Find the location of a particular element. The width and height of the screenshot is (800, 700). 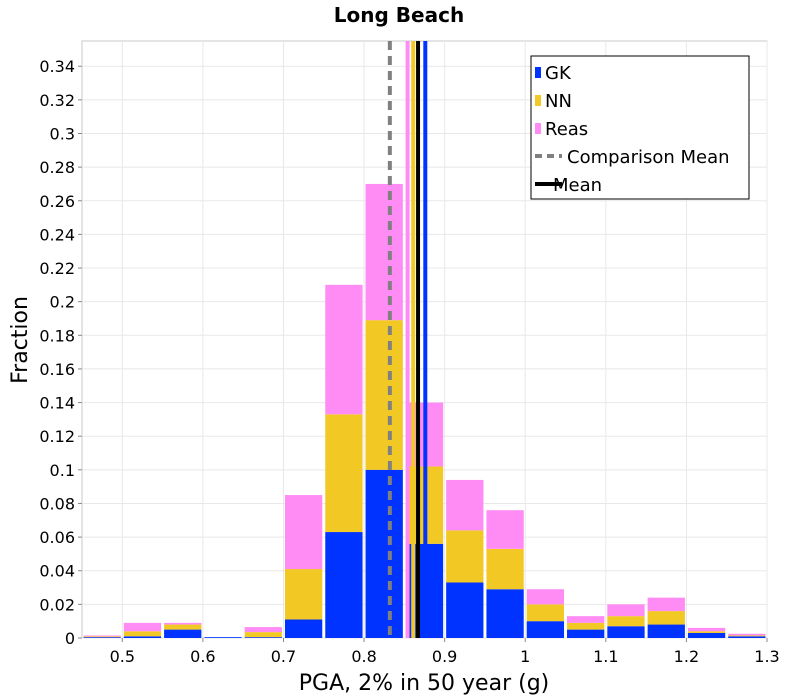

y-tick-label: 0.16 is located at coordinates (57, 369).